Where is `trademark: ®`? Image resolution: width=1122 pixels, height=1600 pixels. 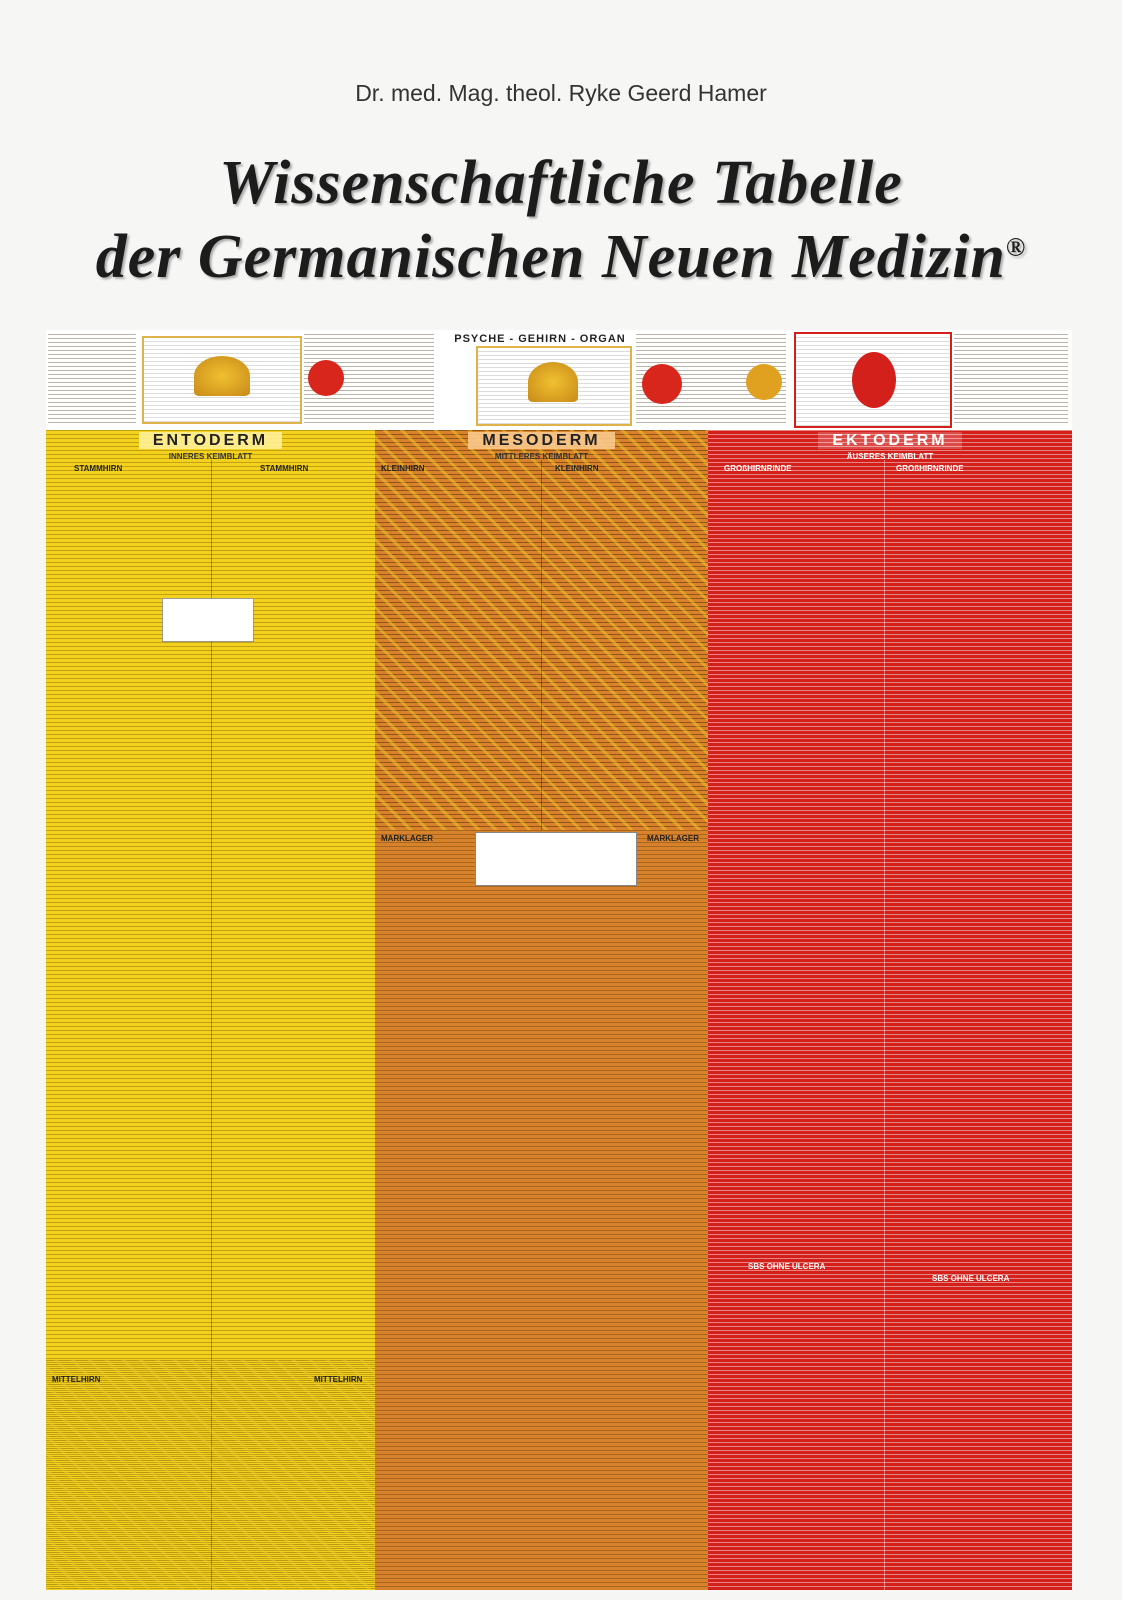
trademark: ® is located at coordinates (1016, 247).